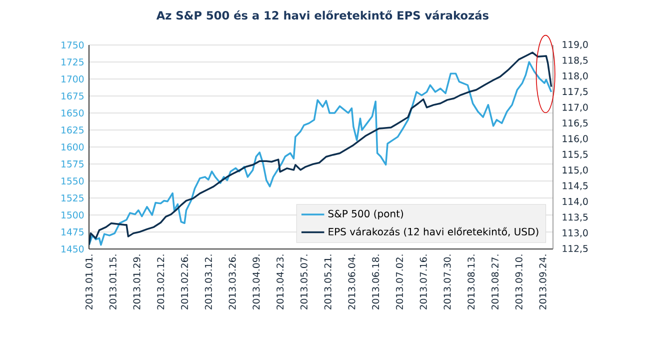 This screenshot has width=645, height=337. I want to click on y-tick-label: 1475, so click(73, 232).